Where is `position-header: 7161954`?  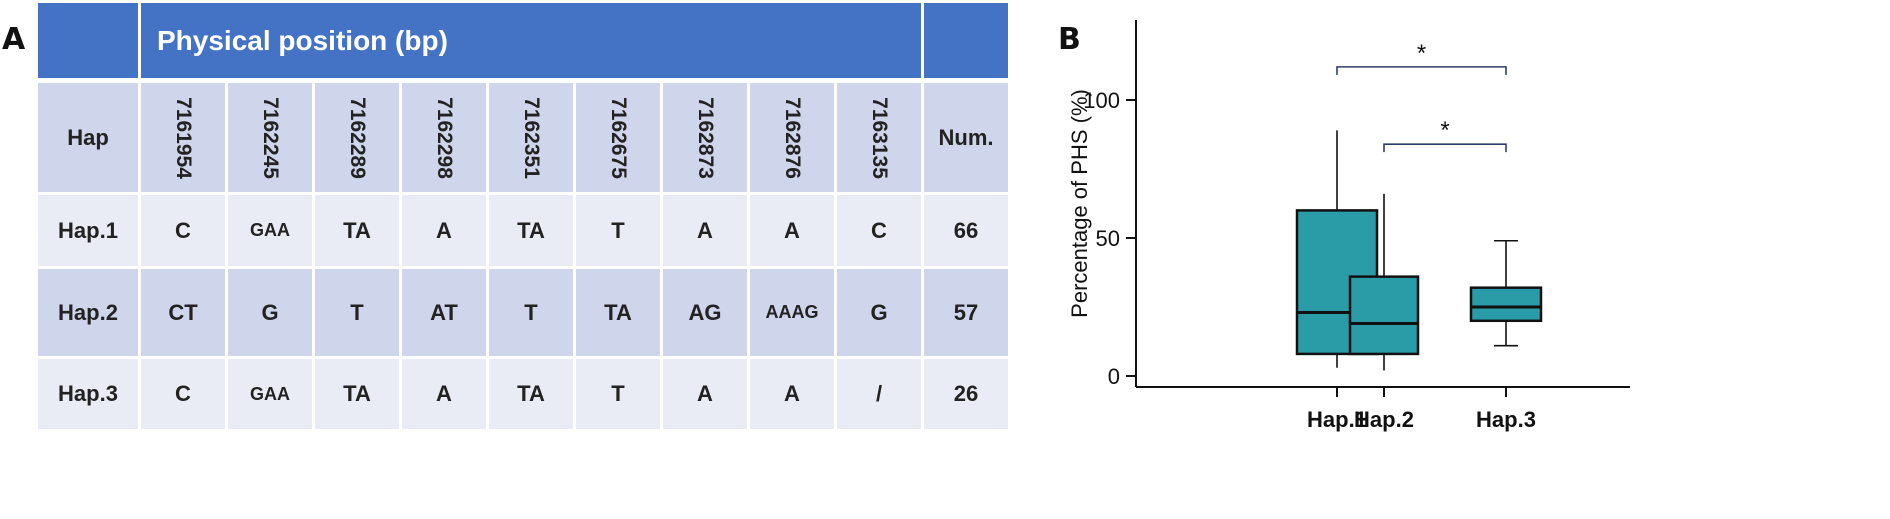 position-header: 7161954 is located at coordinates (183, 137).